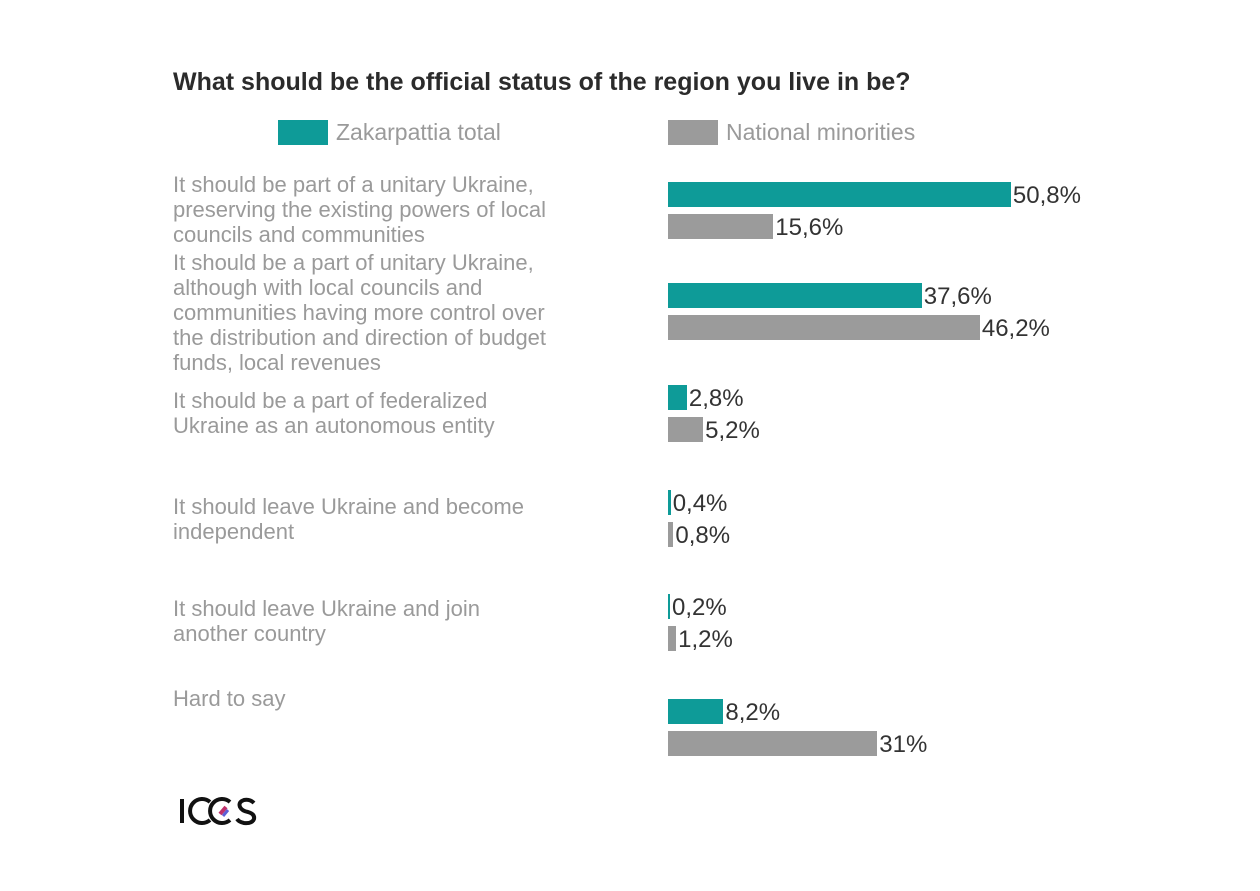 The height and width of the screenshot is (891, 1260). I want to click on data-label: 50,8%, so click(1046, 195).